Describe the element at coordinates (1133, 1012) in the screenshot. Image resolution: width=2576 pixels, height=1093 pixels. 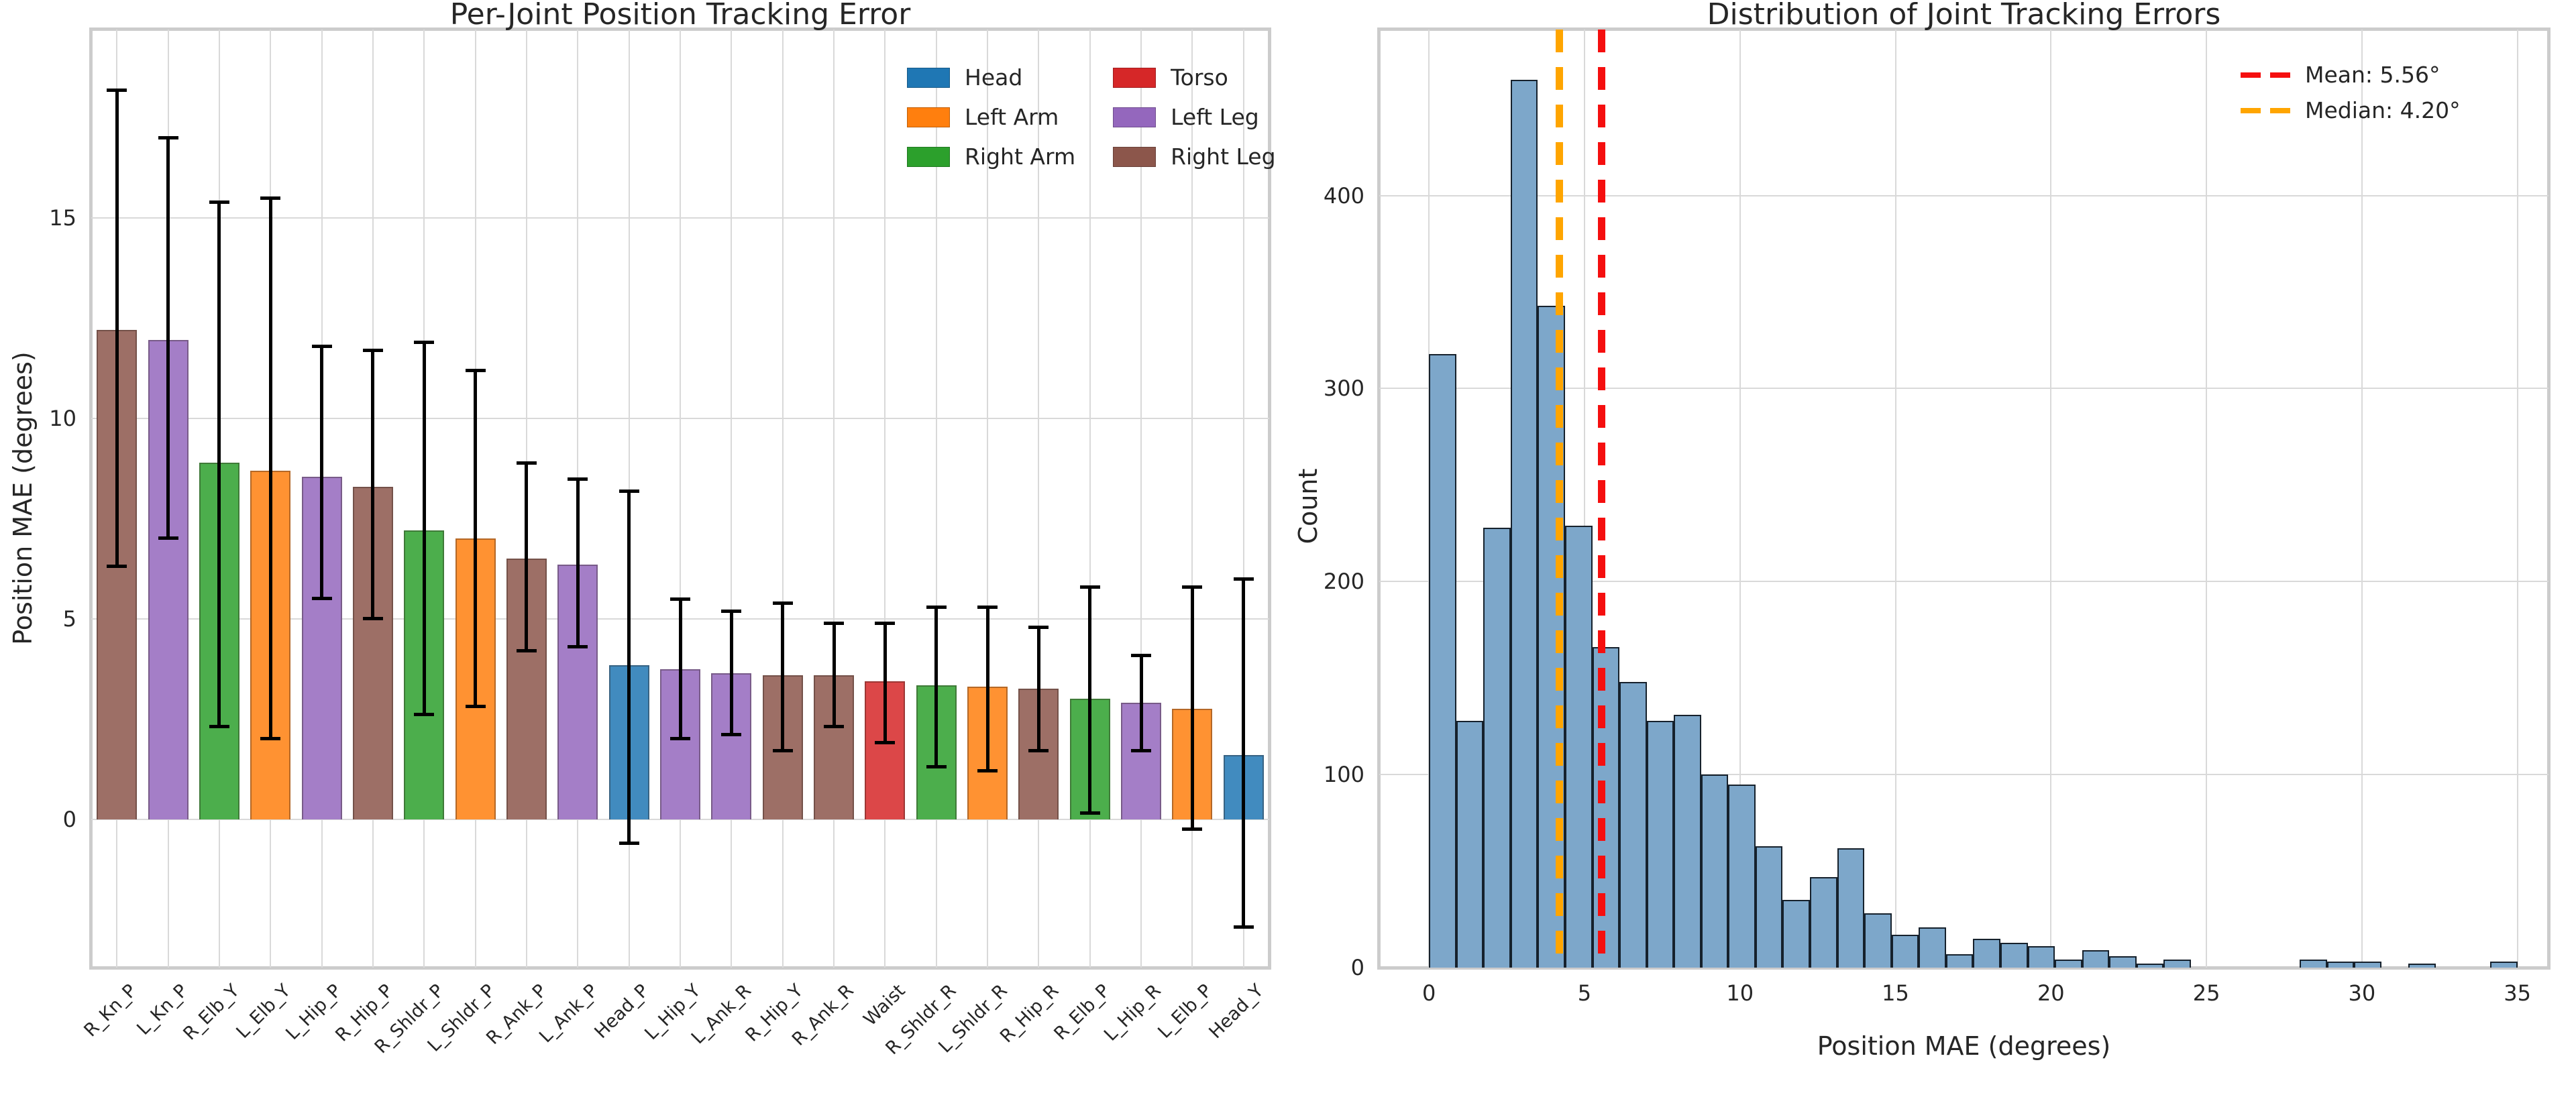
I see `x-tick-label-L_Hip_R: L_Hip_R` at that location.